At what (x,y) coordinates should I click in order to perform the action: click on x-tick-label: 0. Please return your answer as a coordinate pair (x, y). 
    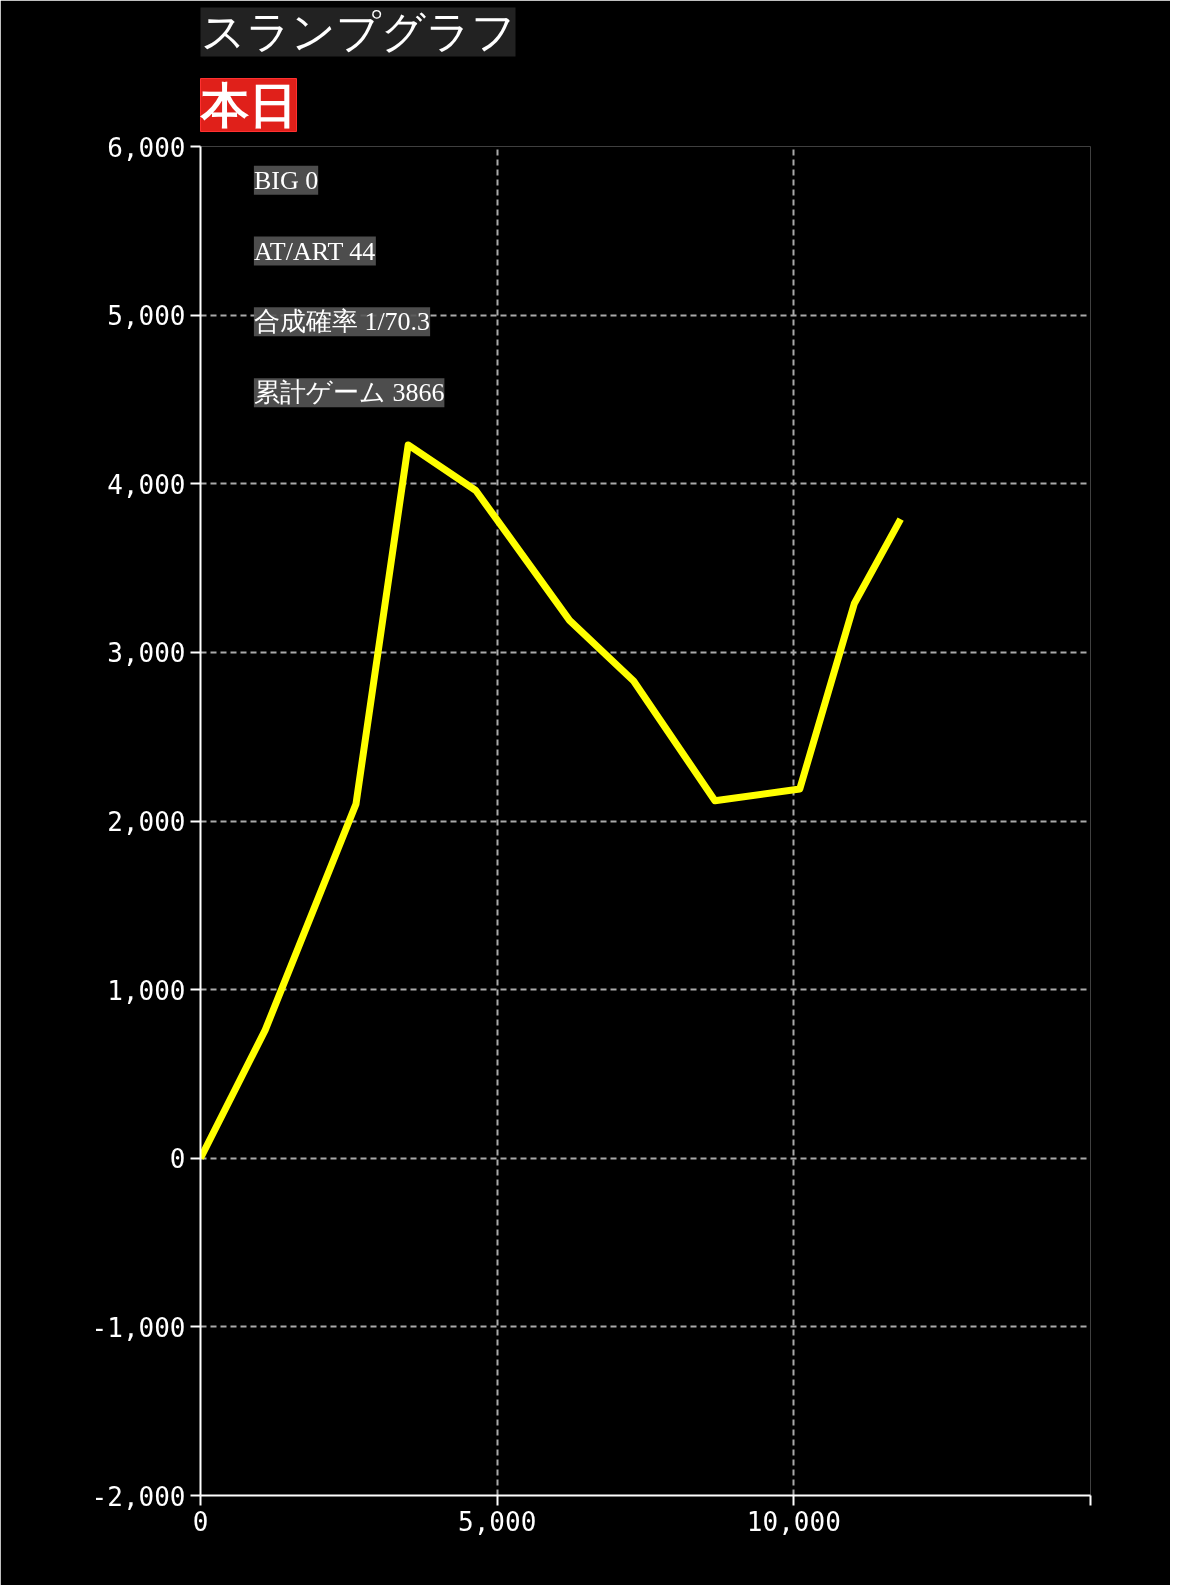
    Looking at the image, I should click on (200, 1521).